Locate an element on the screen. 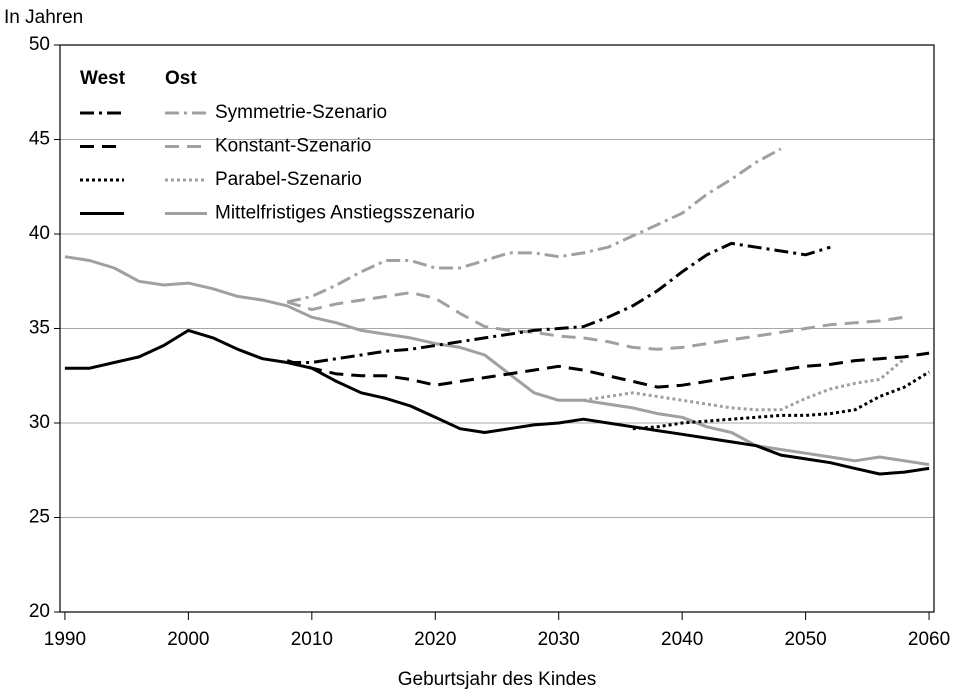  legend-header: West is located at coordinates (103, 78).